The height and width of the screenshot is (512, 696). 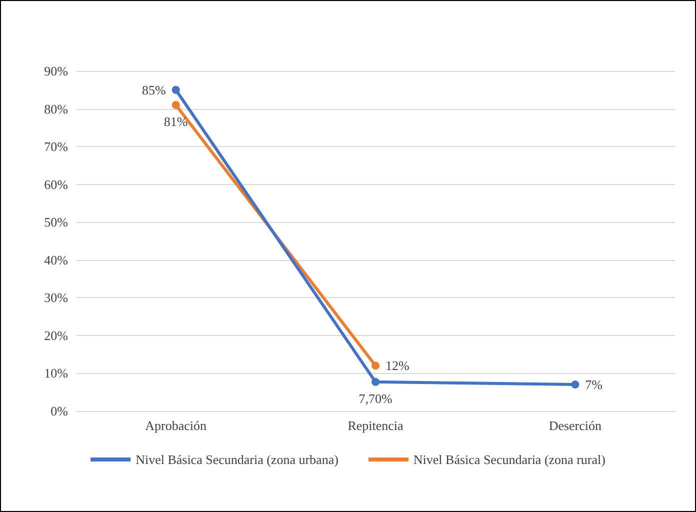 What do you see at coordinates (56, 373) in the screenshot?
I see `y-tick-label: 10%` at bounding box center [56, 373].